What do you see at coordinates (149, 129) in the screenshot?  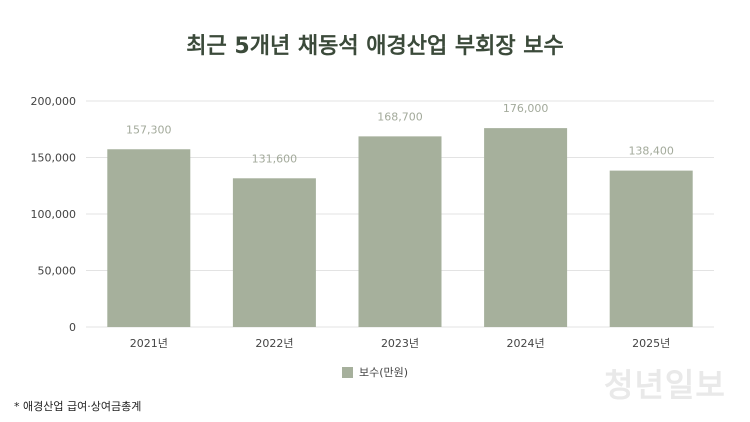 I see `data-label: 157,300` at bounding box center [149, 129].